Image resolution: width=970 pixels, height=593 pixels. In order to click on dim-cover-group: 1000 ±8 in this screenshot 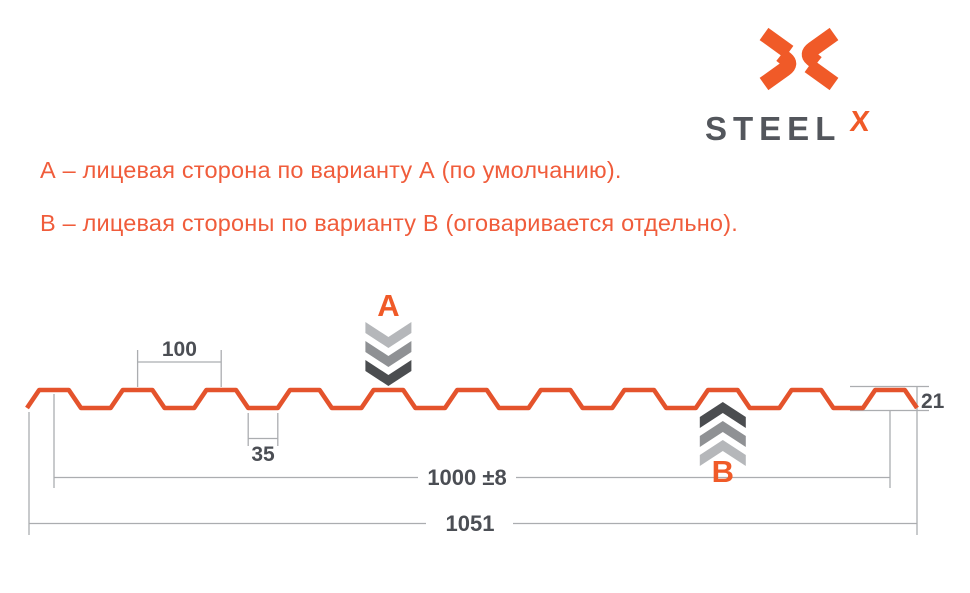, I will do `click(472, 442)`.